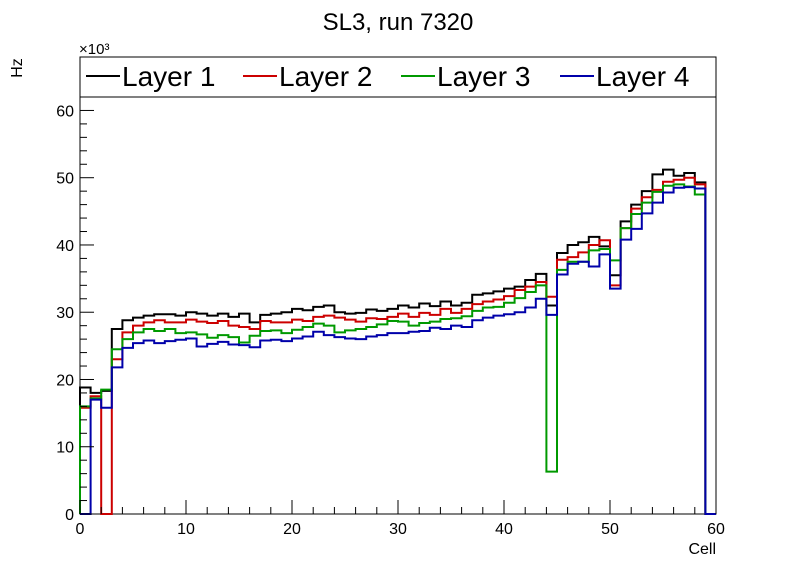 This screenshot has height=572, width=796. What do you see at coordinates (65, 380) in the screenshot?
I see `y-tick-label: 20` at bounding box center [65, 380].